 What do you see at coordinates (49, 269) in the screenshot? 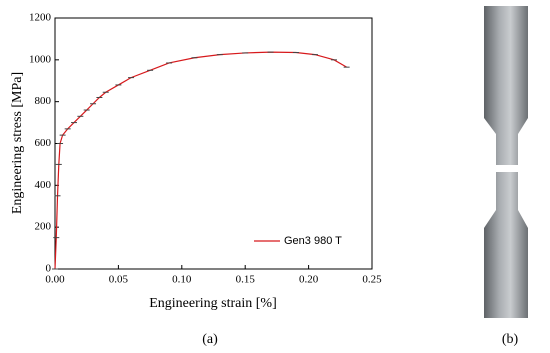
I see `y-tick-label: 0` at bounding box center [49, 269].